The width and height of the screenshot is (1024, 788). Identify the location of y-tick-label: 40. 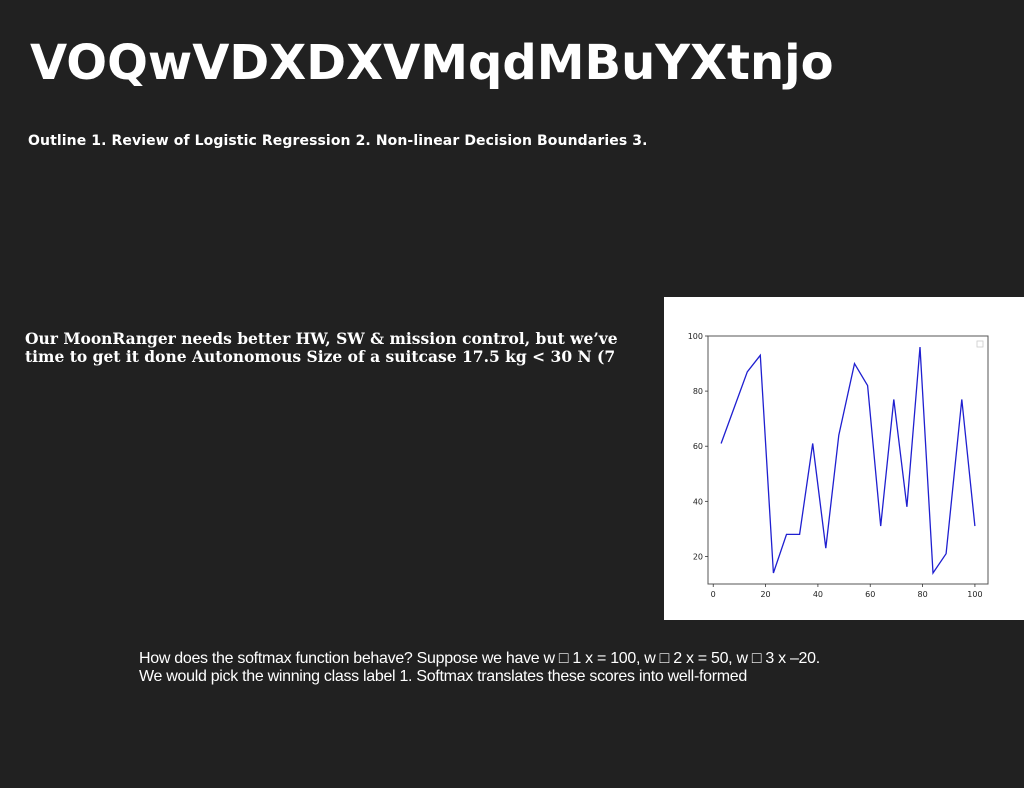
(698, 501).